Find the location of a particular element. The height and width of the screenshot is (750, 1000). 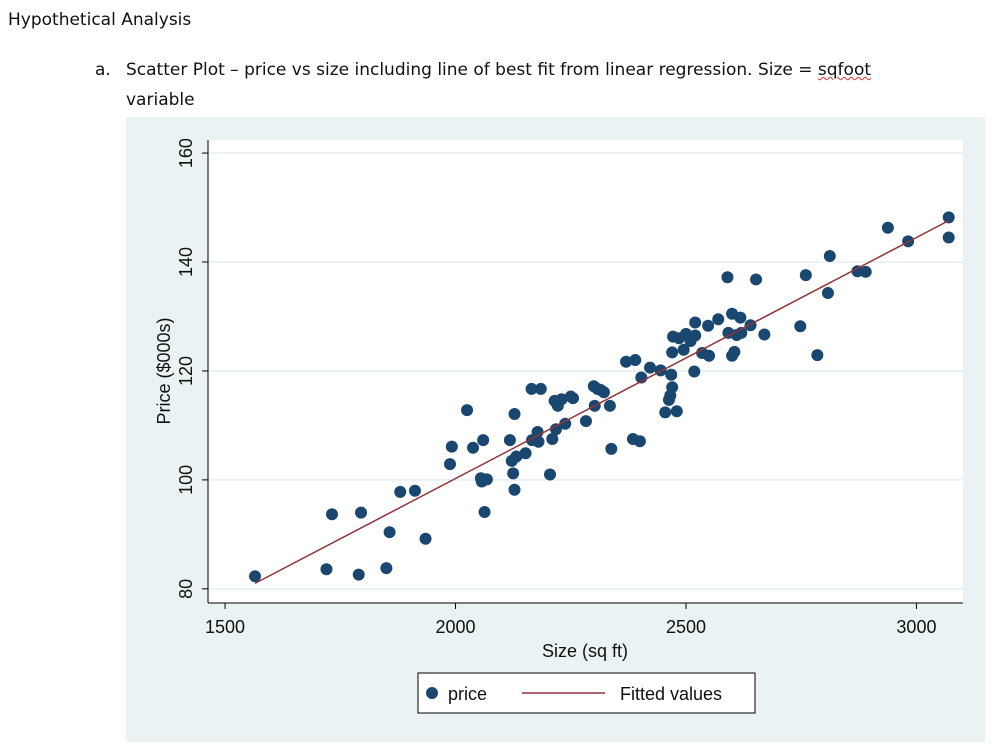

x-tick-label: 2500 is located at coordinates (686, 627).